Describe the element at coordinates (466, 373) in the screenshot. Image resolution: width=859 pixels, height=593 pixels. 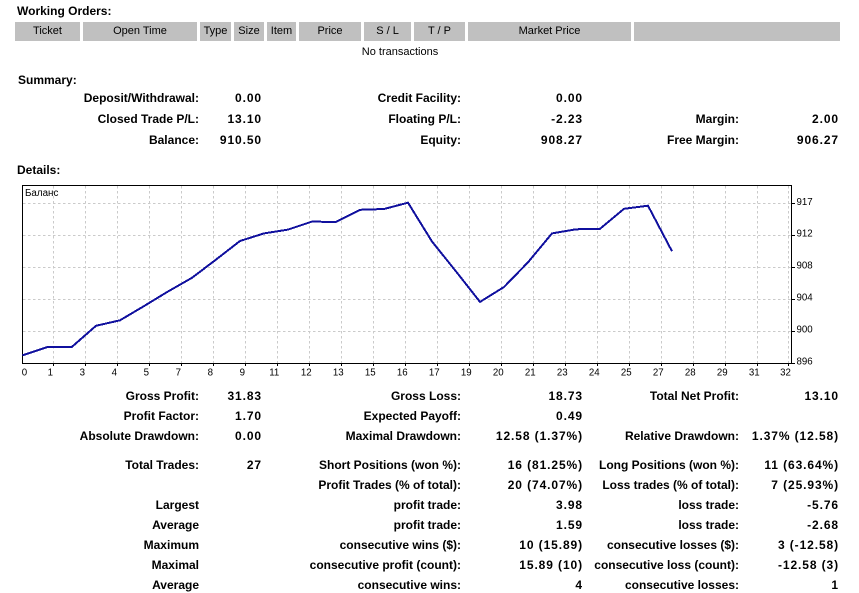
I see `svg-text: 19` at that location.